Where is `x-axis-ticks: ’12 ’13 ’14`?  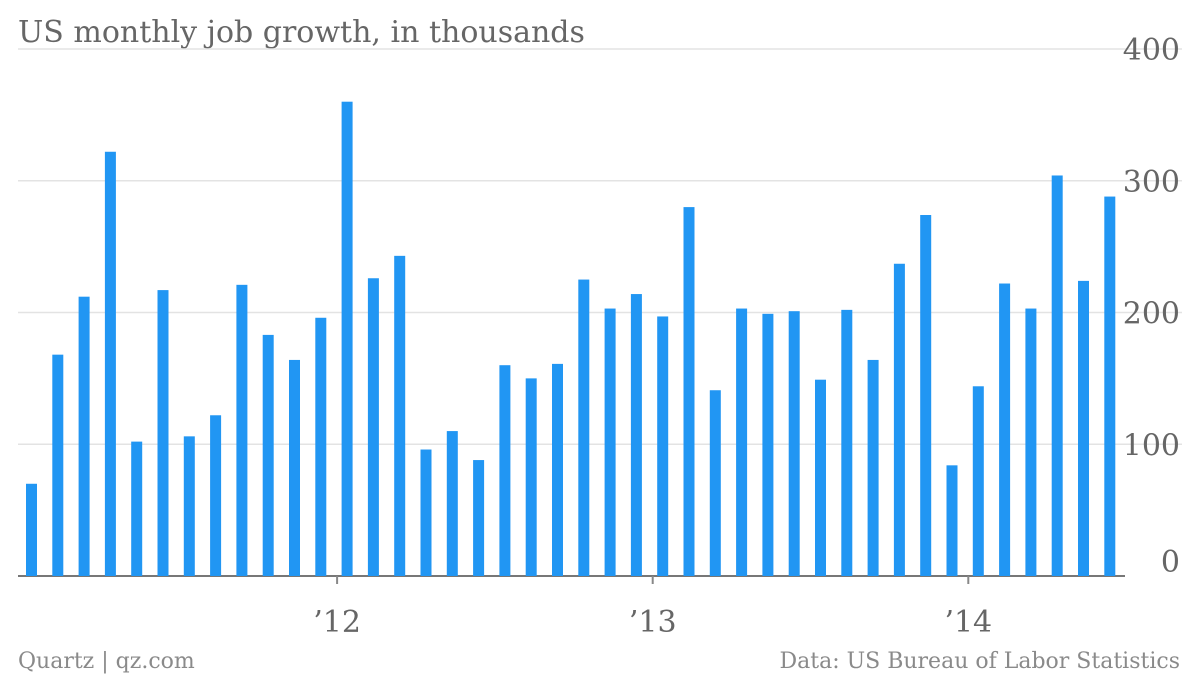 x-axis-ticks: ’12 ’13 ’14 is located at coordinates (652, 608).